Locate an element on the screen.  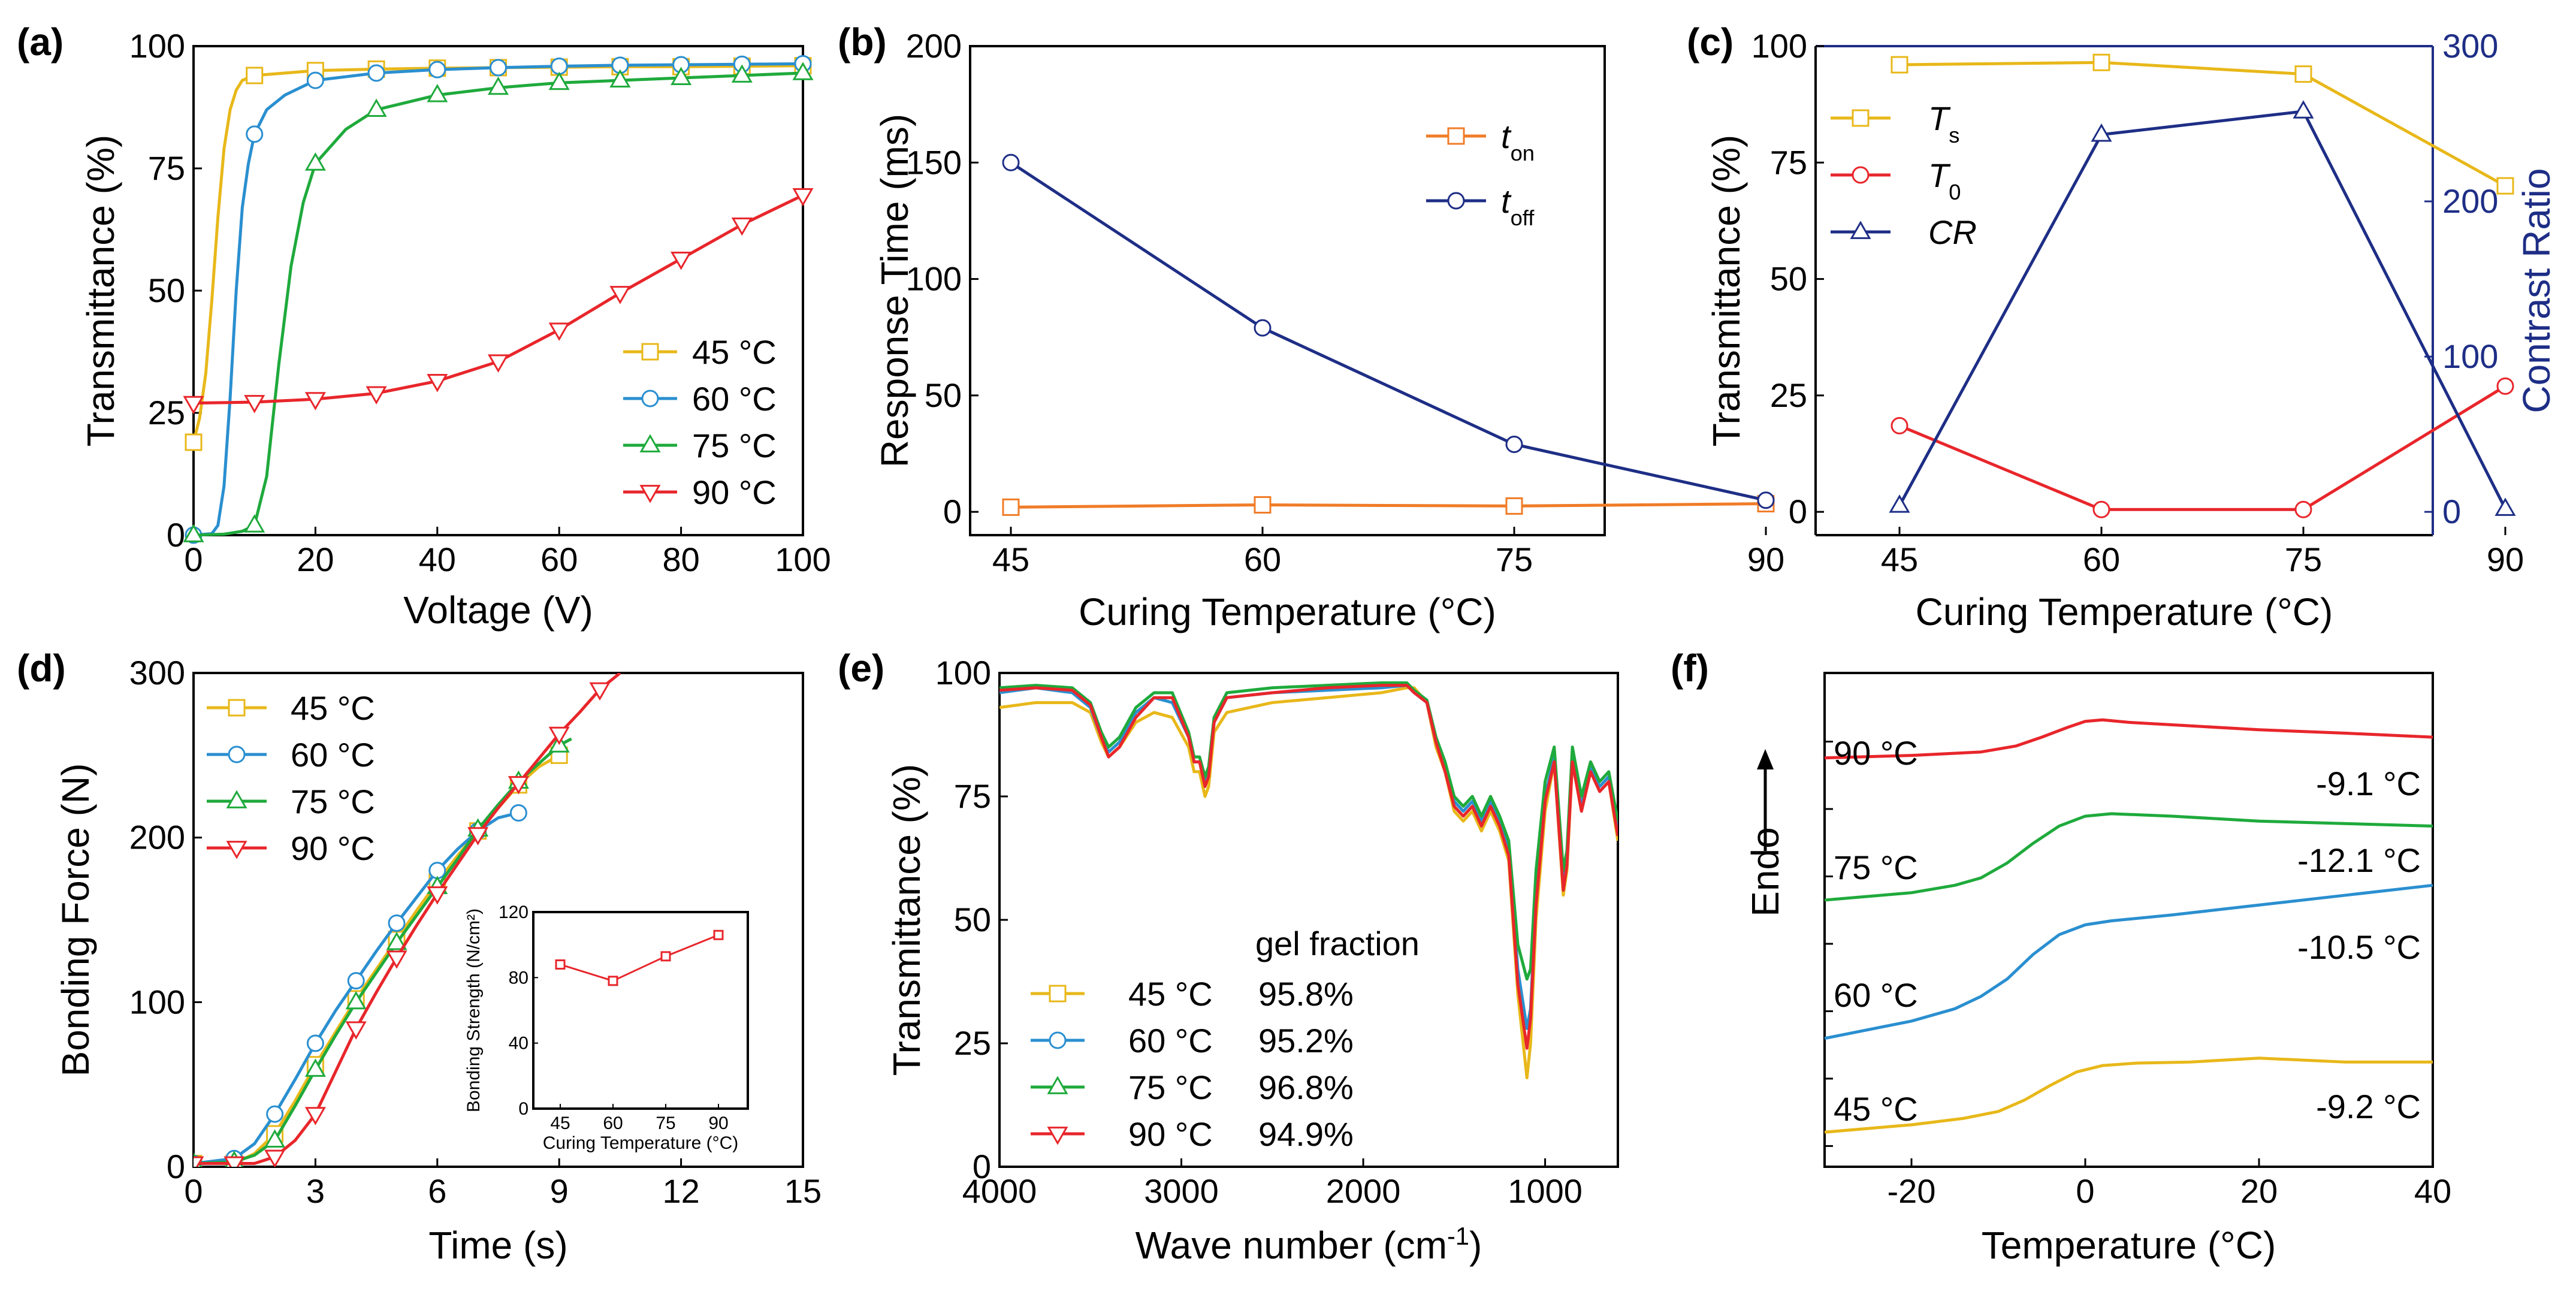
panel-a-y-tick-label: 25 is located at coordinates (166, 412).